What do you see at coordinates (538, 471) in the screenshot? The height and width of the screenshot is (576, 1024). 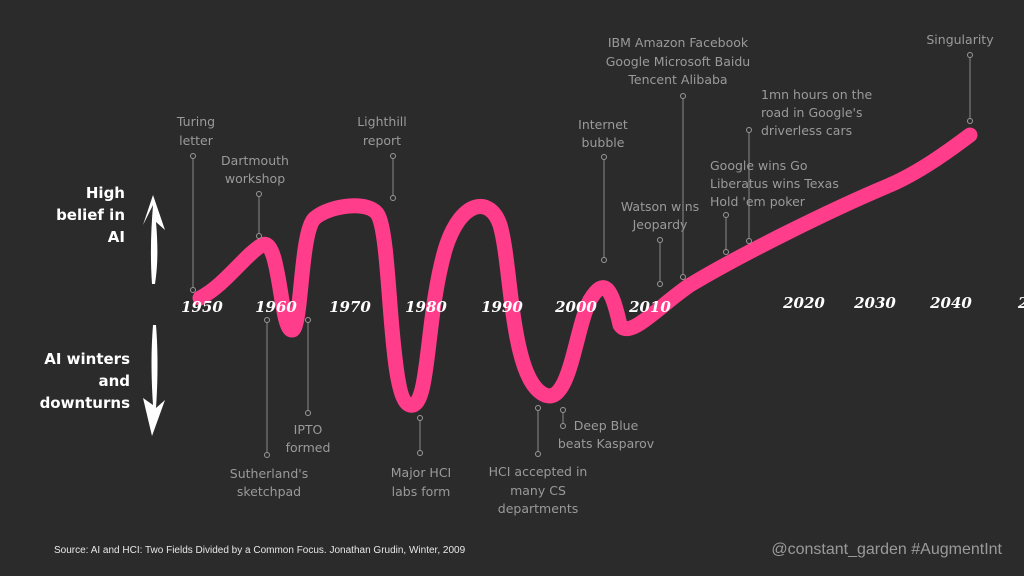 I see `svg-text: HCI accepted in` at bounding box center [538, 471].